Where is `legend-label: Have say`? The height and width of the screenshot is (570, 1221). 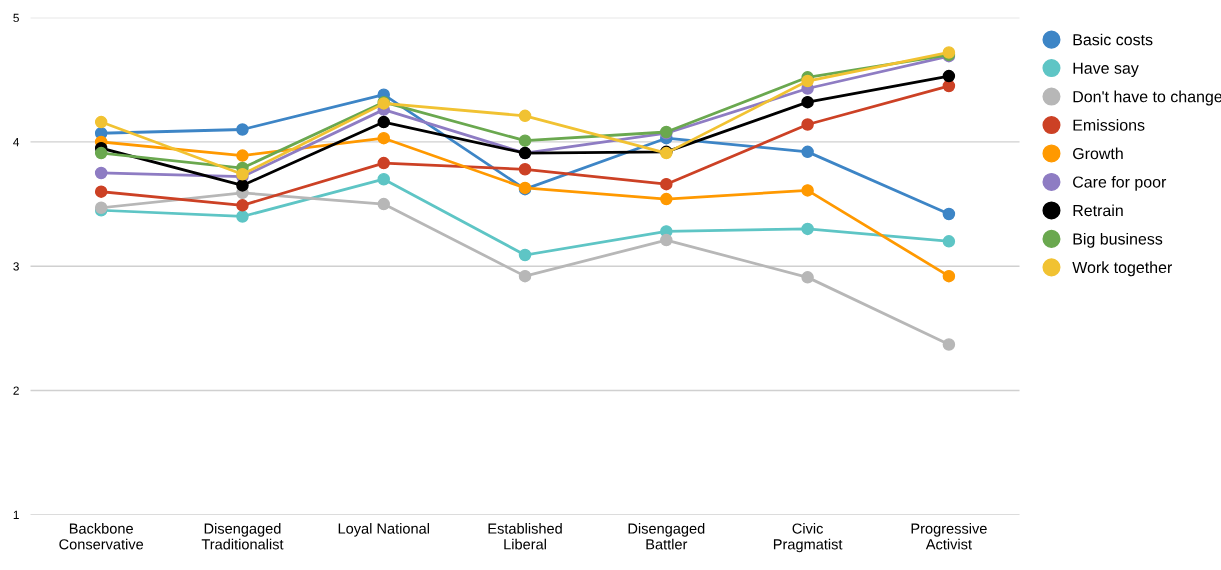 legend-label: Have say is located at coordinates (1106, 69).